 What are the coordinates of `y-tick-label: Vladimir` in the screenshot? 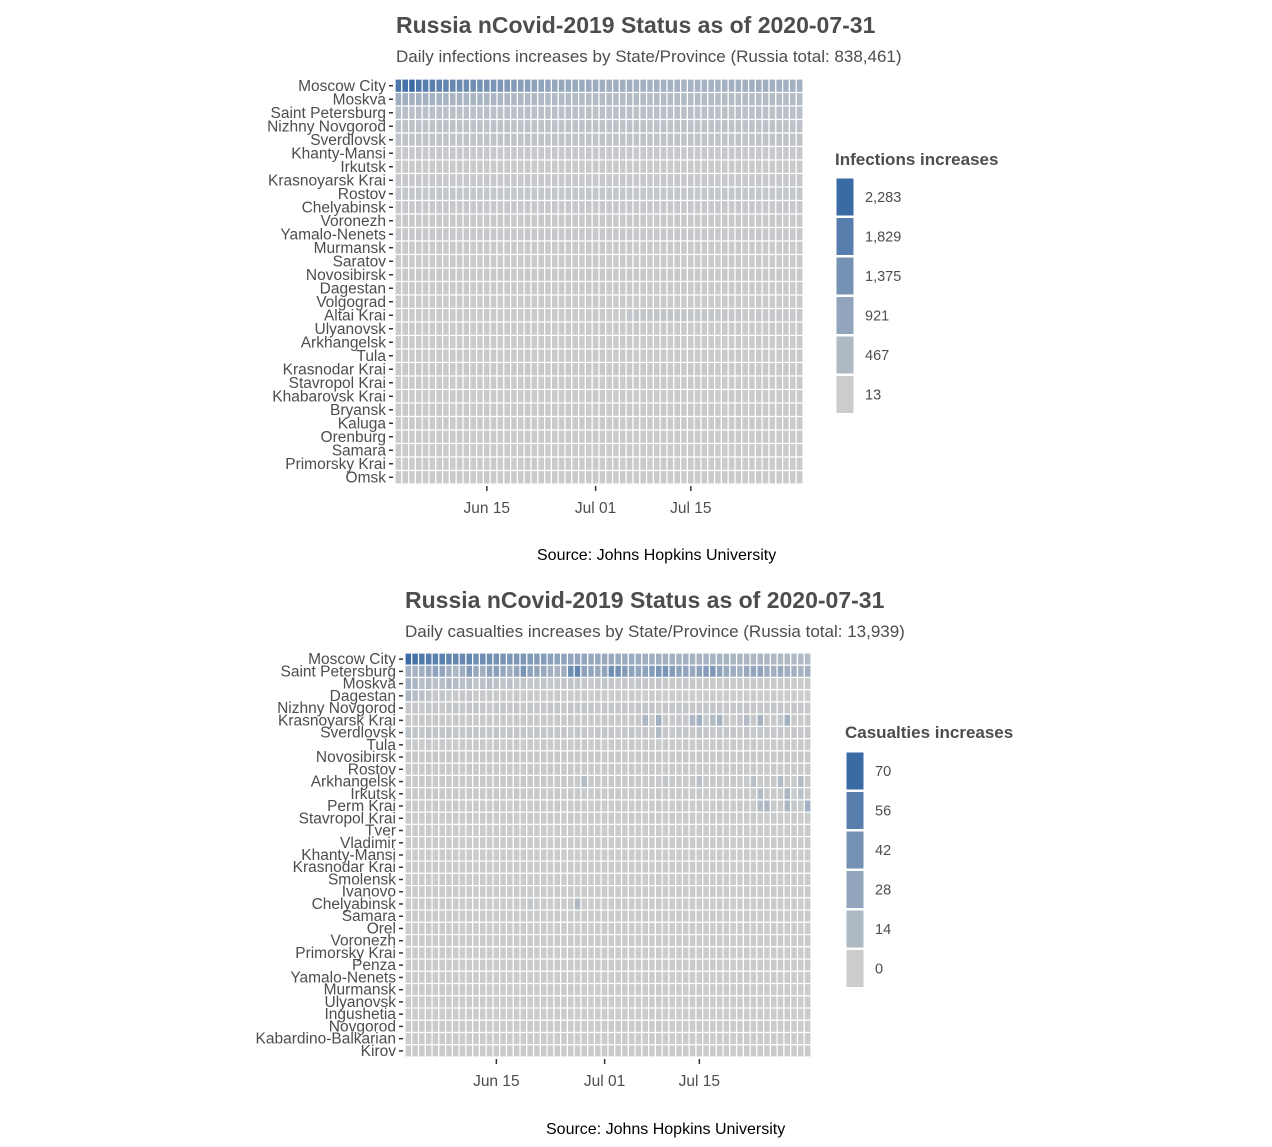 It's located at (368, 843).